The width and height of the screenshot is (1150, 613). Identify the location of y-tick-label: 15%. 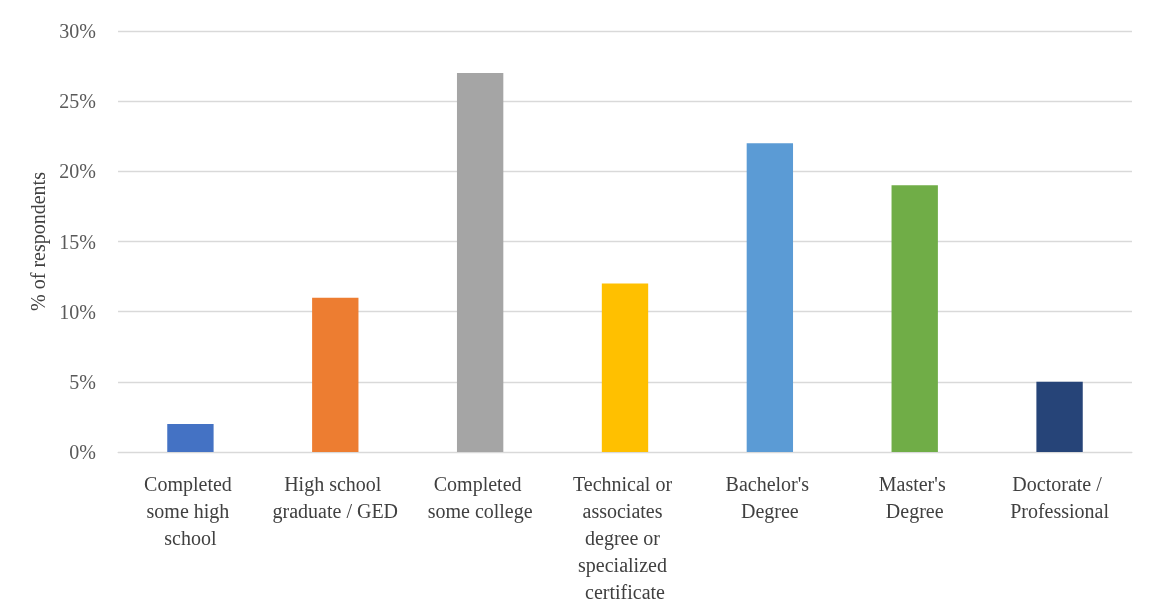
(77, 241).